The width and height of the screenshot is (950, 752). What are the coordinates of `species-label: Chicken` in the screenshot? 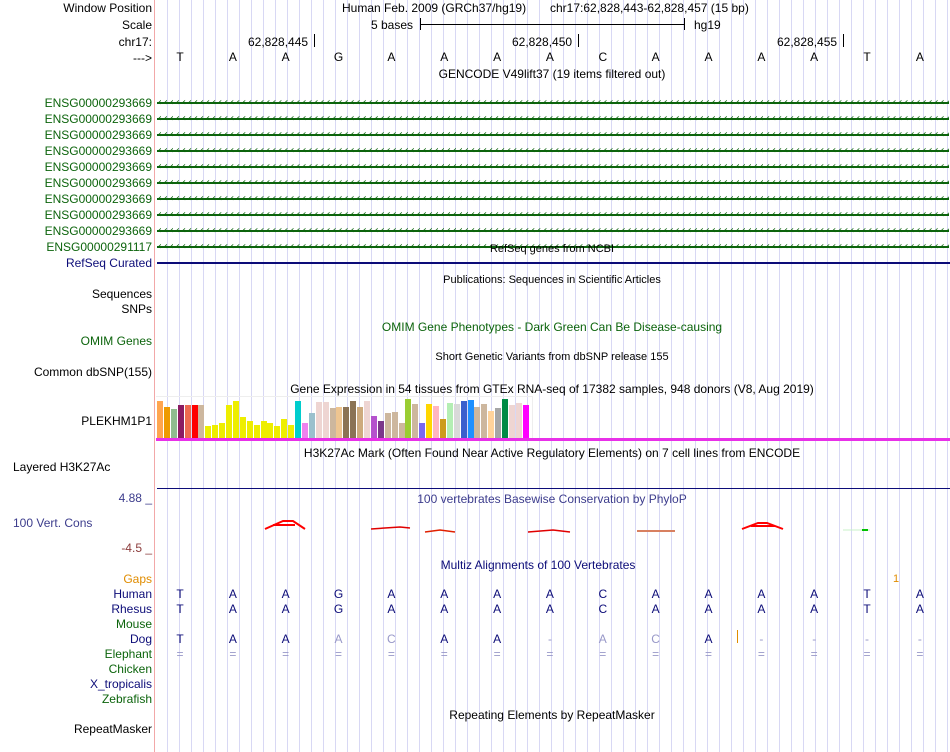 It's located at (130, 669).